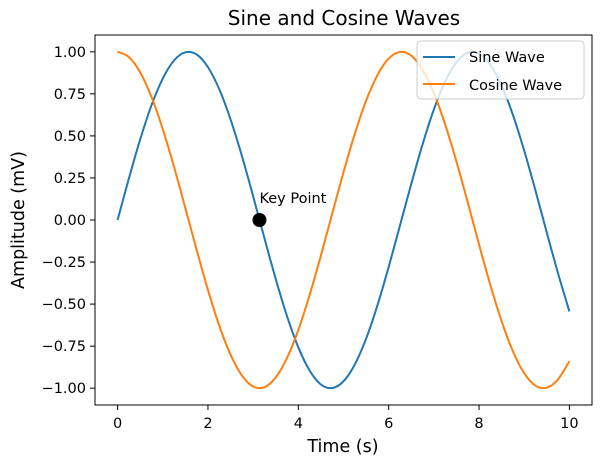  Describe the element at coordinates (298, 424) in the screenshot. I see `x-tick-label: 4` at that location.